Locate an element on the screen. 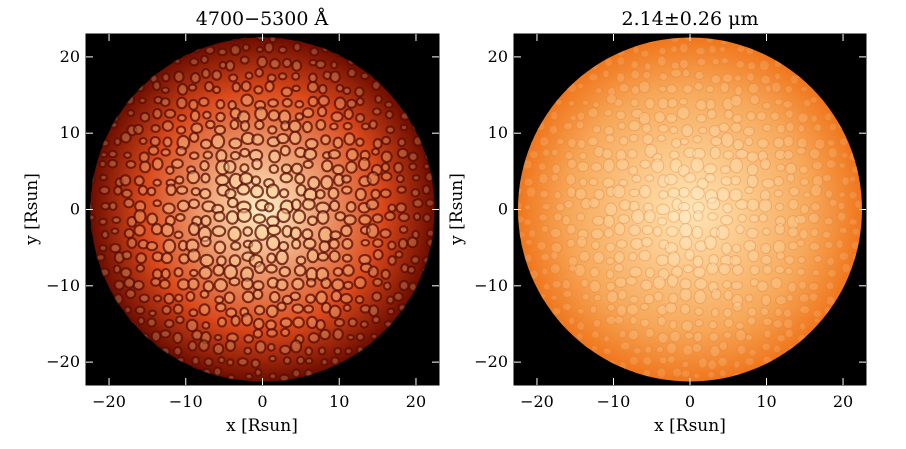 Image resolution: width=906 pixels, height=449 pixels. panel-title: 2.14±0.26 μm is located at coordinates (690, 19).